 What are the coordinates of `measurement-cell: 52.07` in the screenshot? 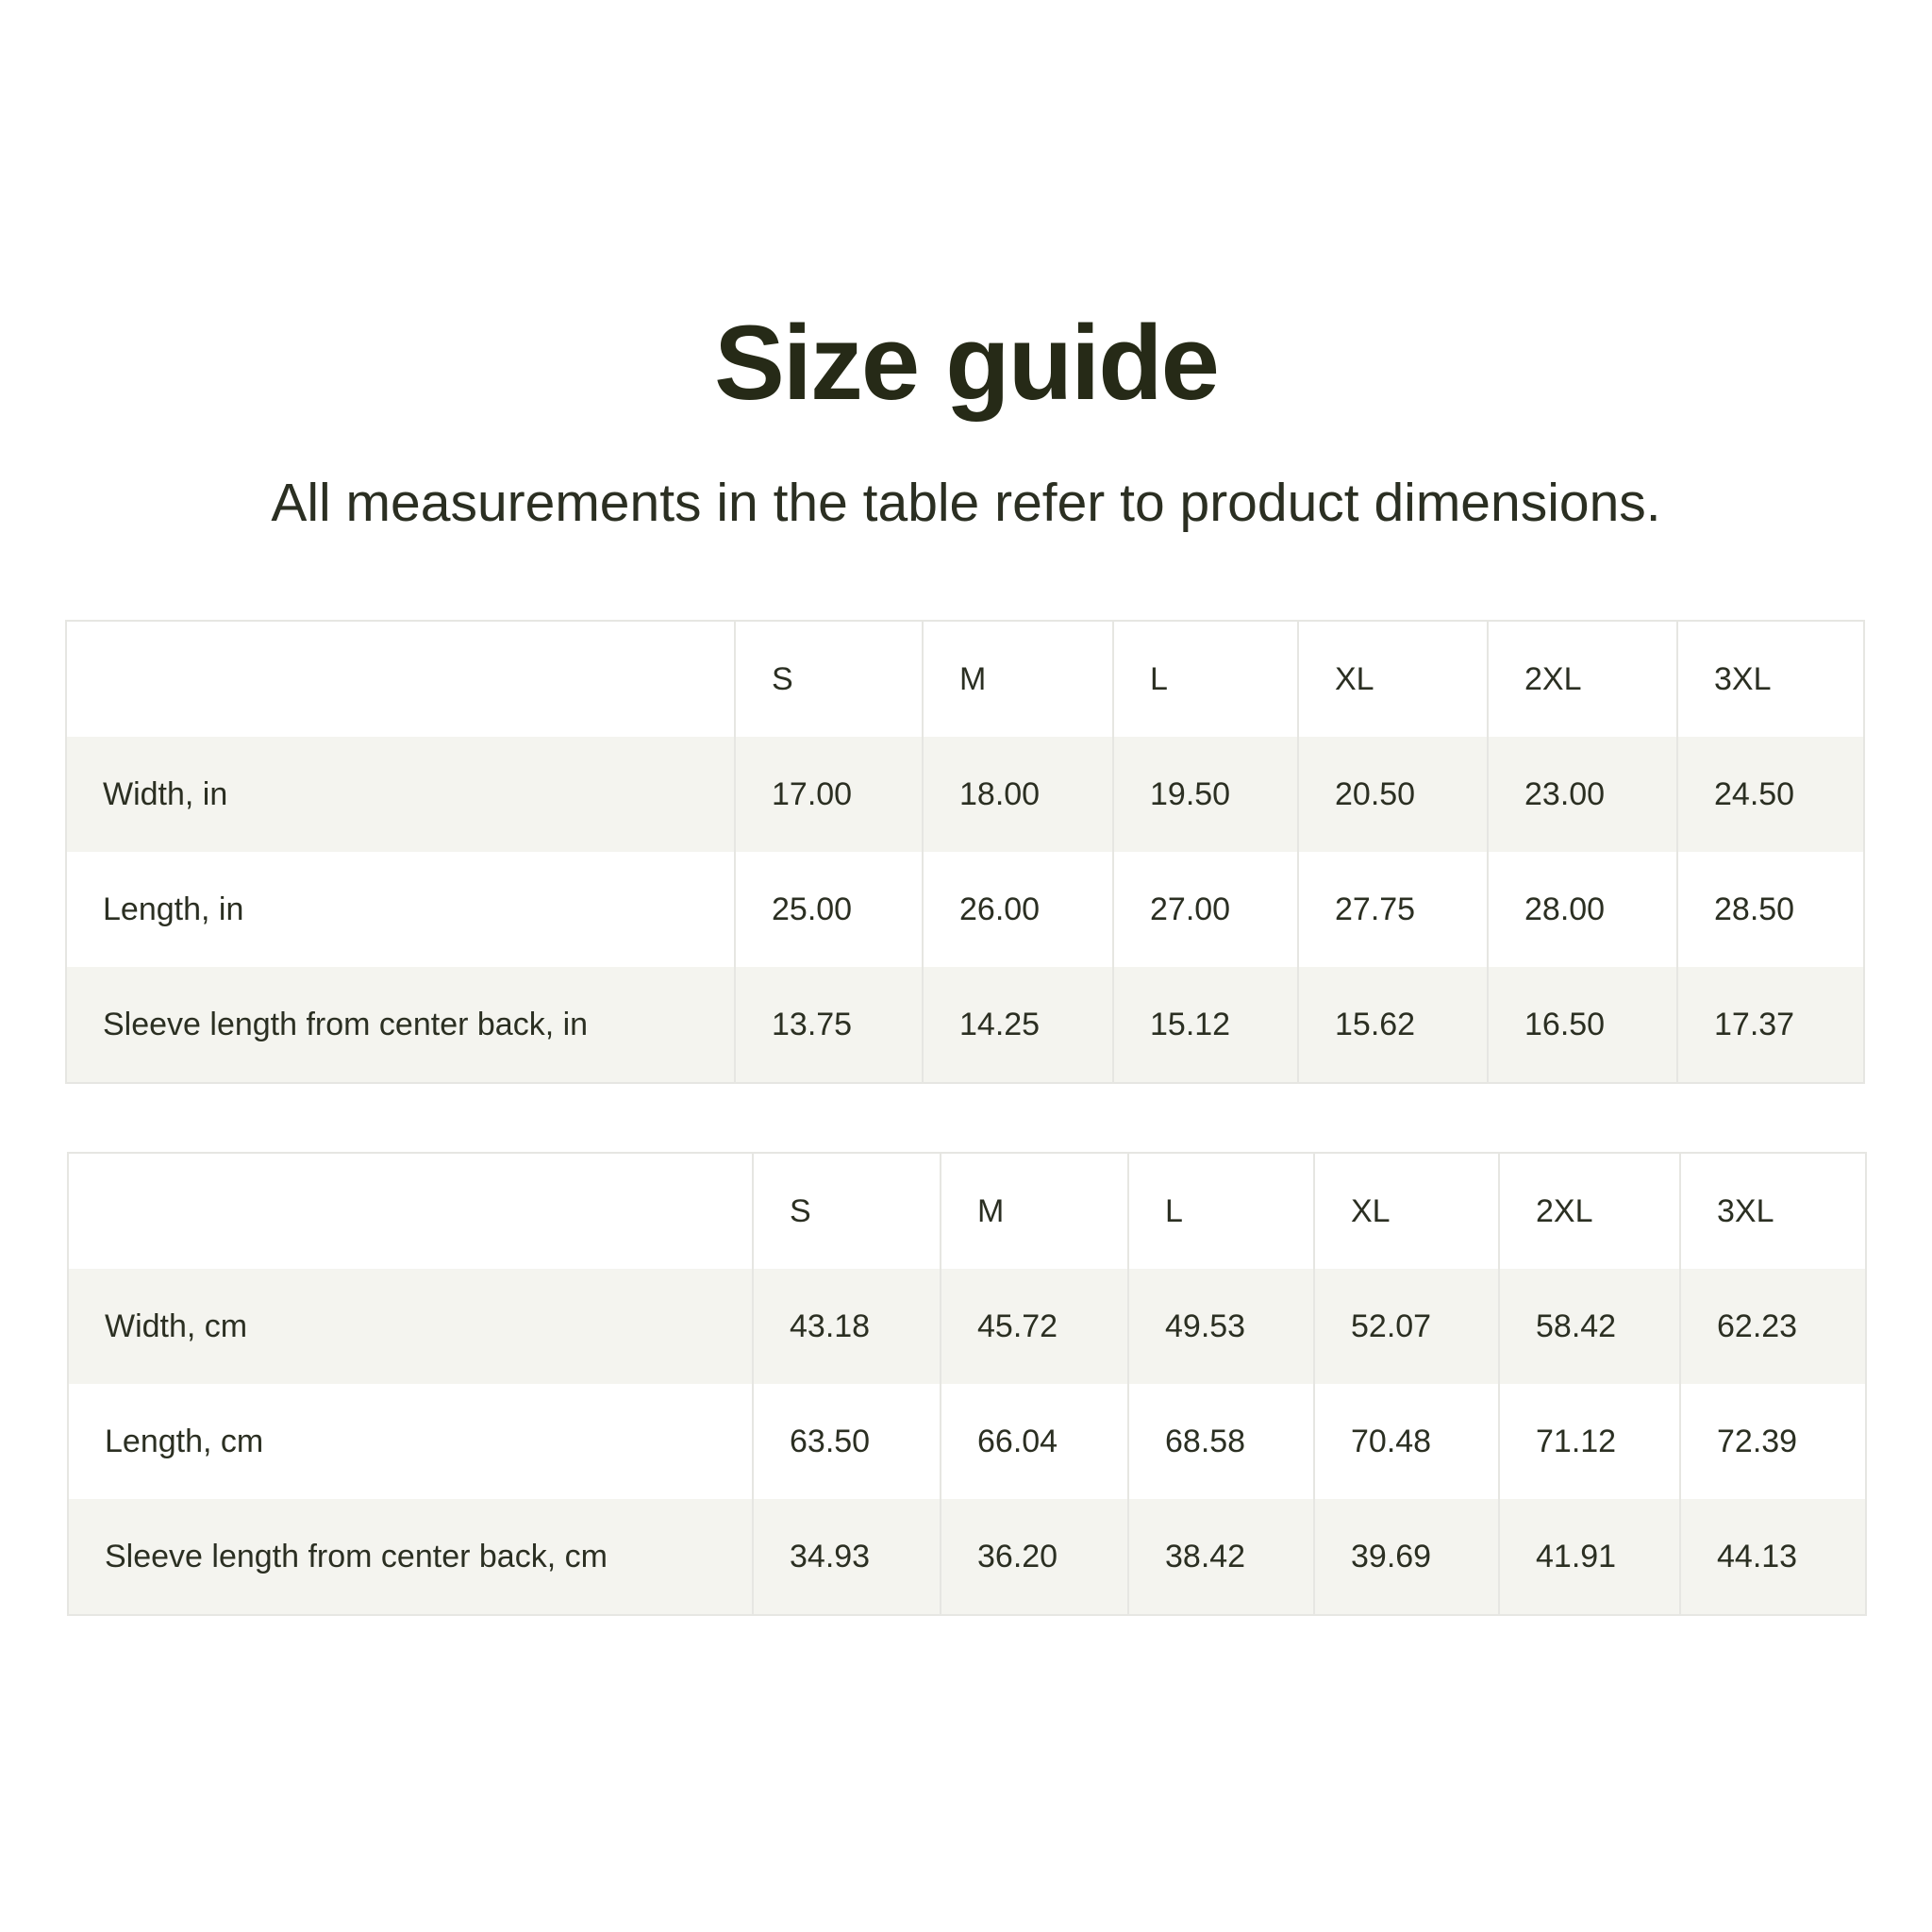 It's located at (1406, 1326).